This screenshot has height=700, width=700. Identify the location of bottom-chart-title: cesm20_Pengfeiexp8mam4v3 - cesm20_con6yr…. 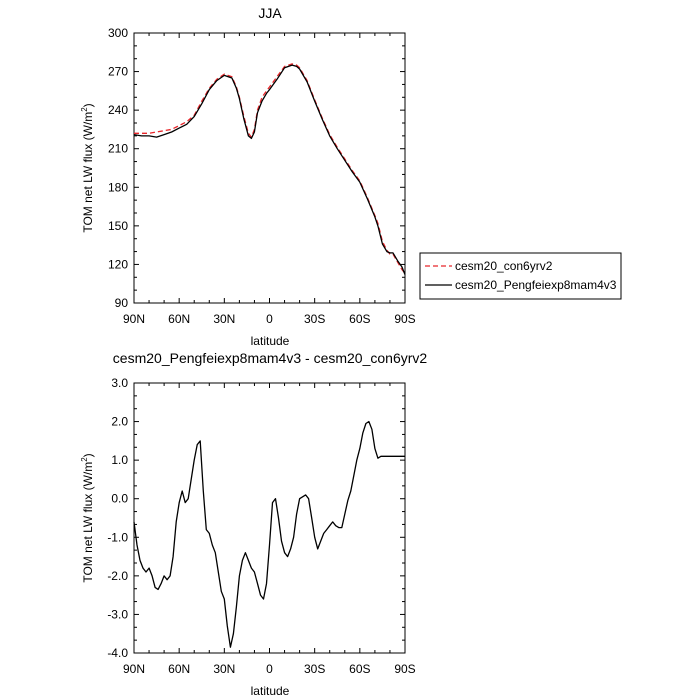
(270, 358).